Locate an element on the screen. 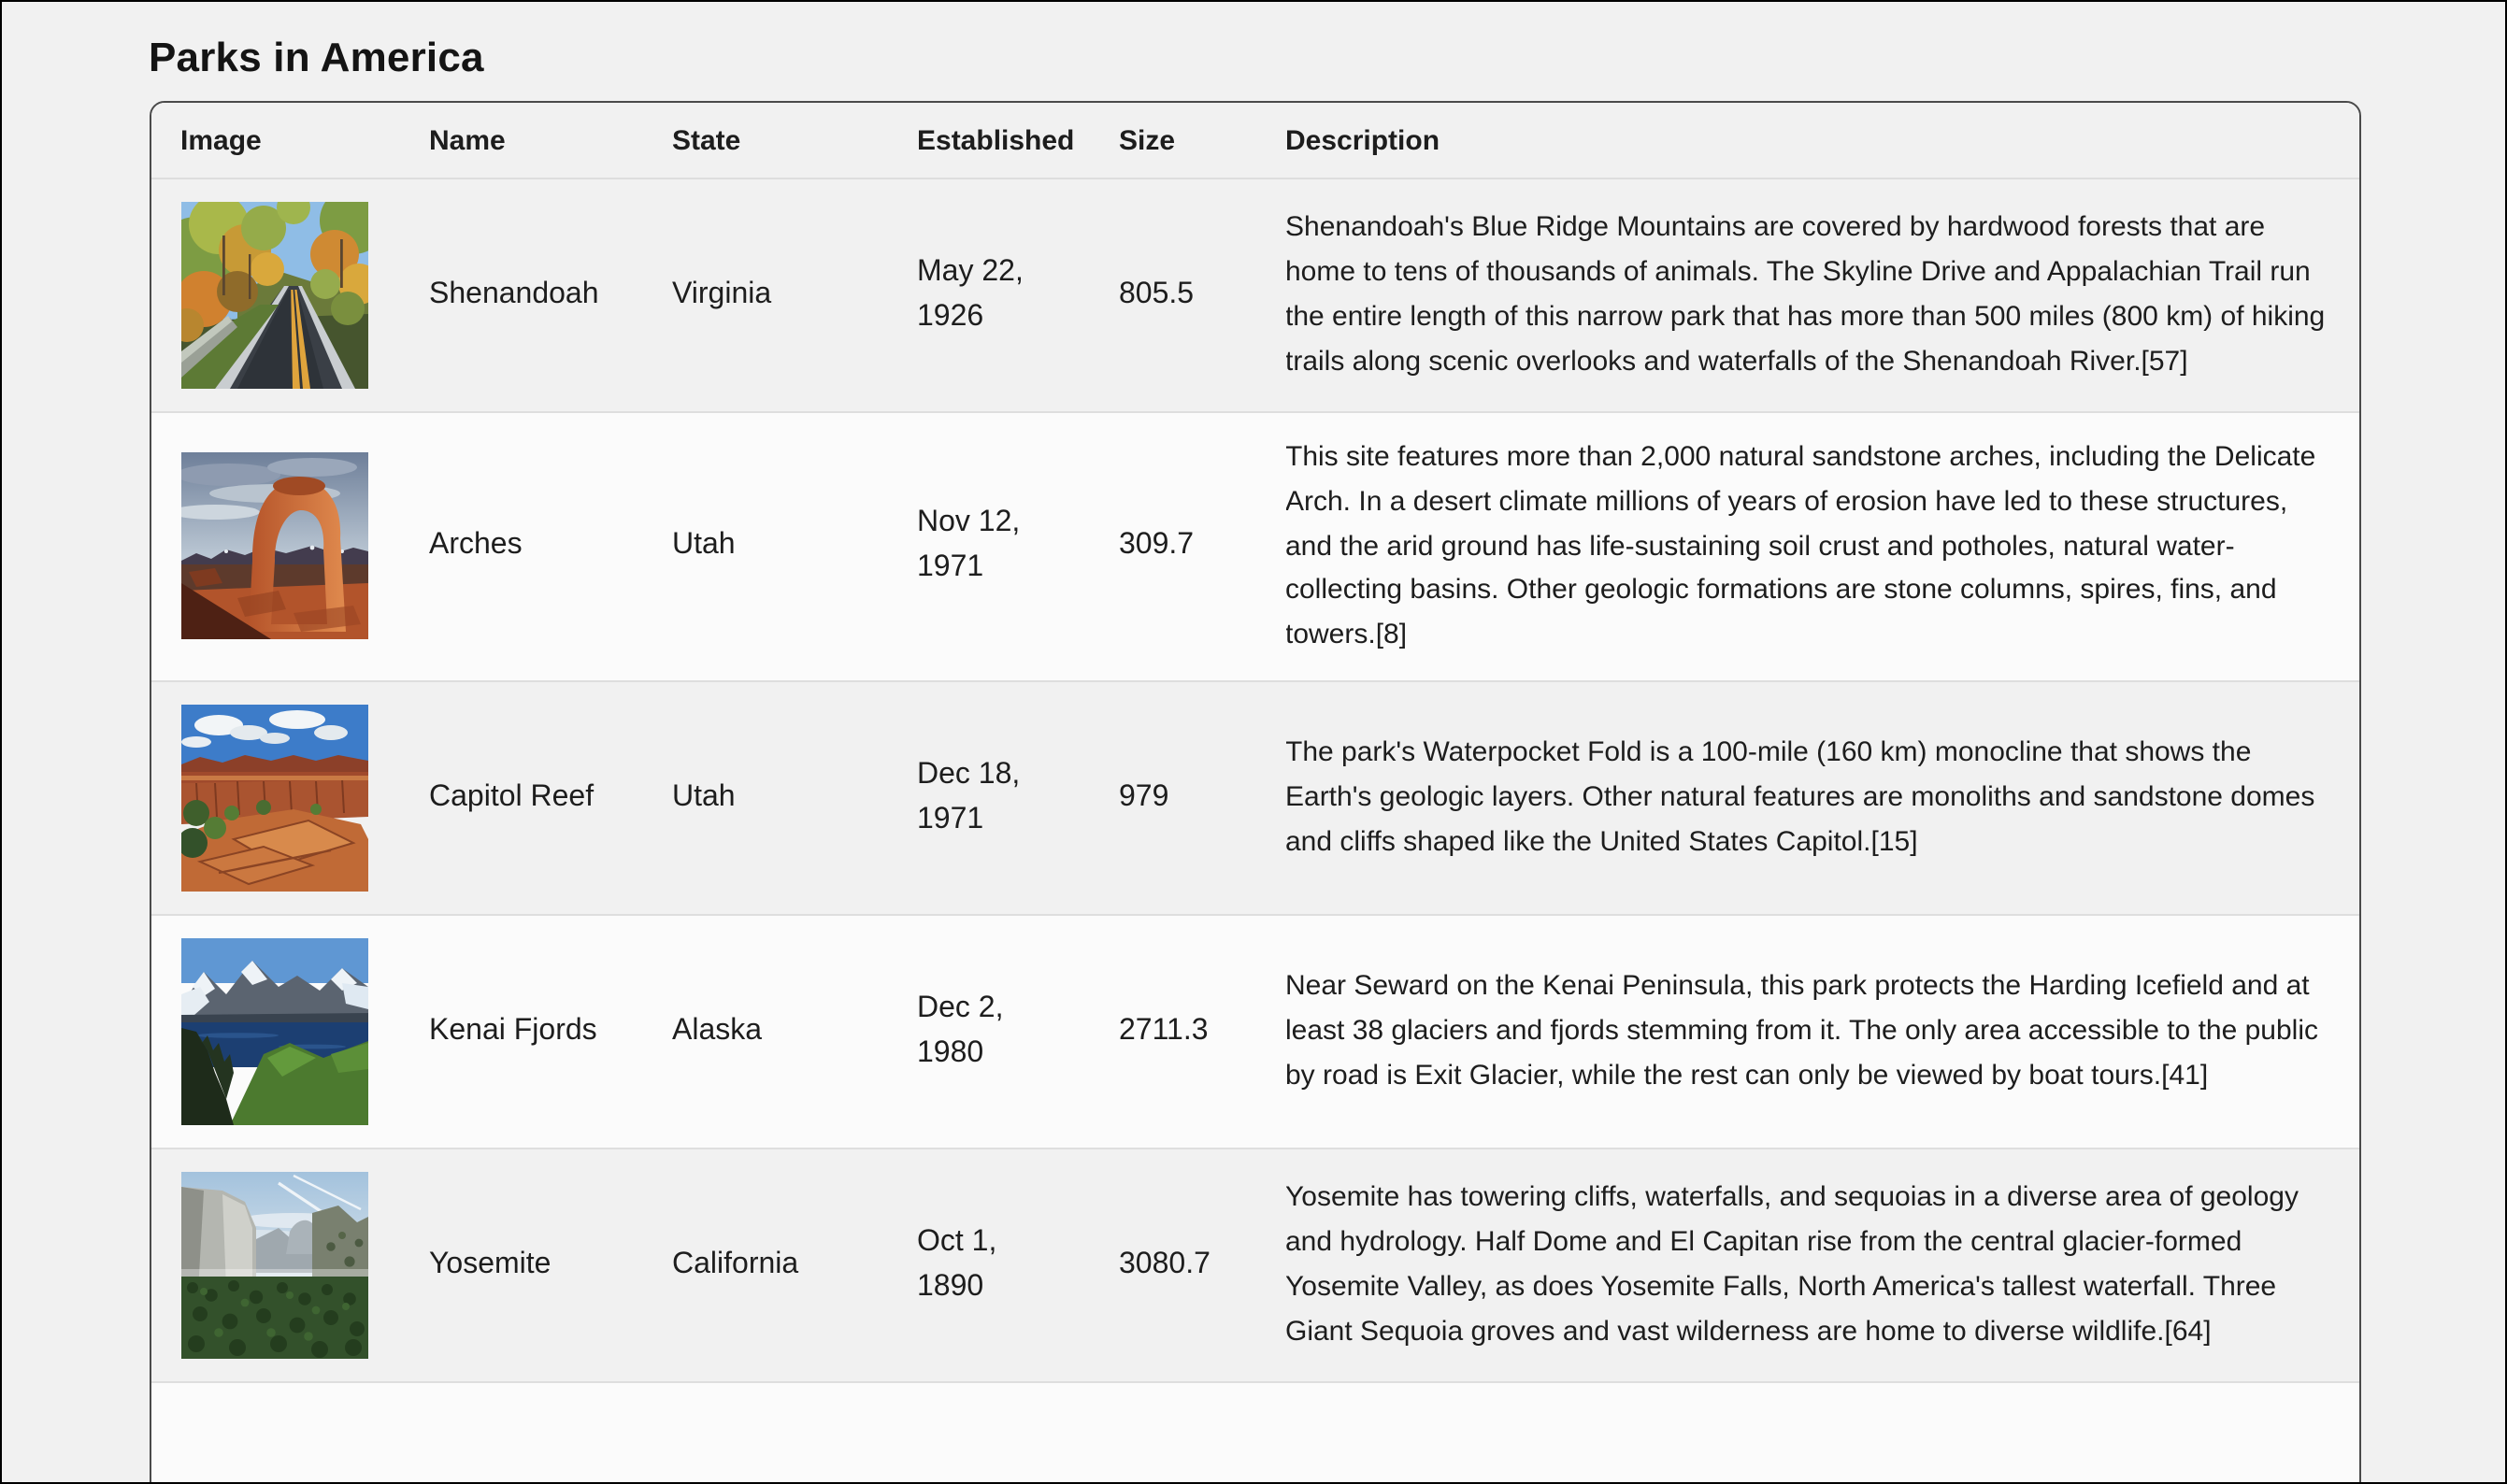 The image size is (2507, 1484). column-header-name: Name is located at coordinates (550, 141).